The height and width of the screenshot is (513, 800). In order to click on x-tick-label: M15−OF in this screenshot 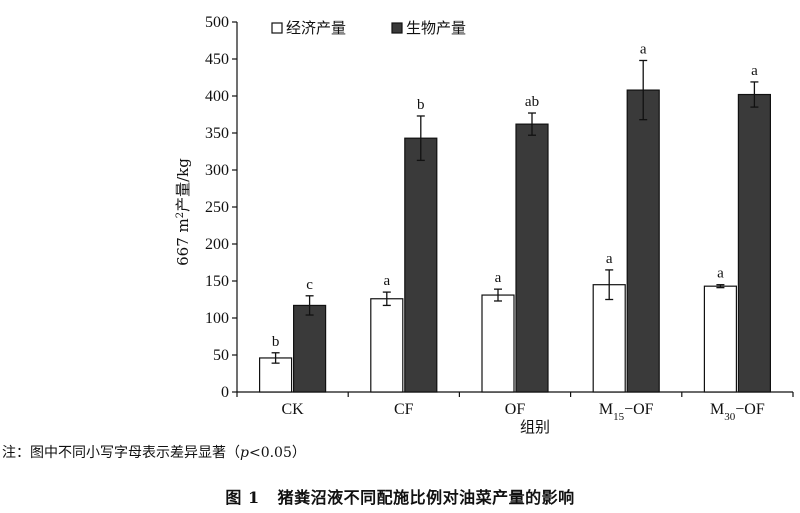, I will do `click(626, 412)`.